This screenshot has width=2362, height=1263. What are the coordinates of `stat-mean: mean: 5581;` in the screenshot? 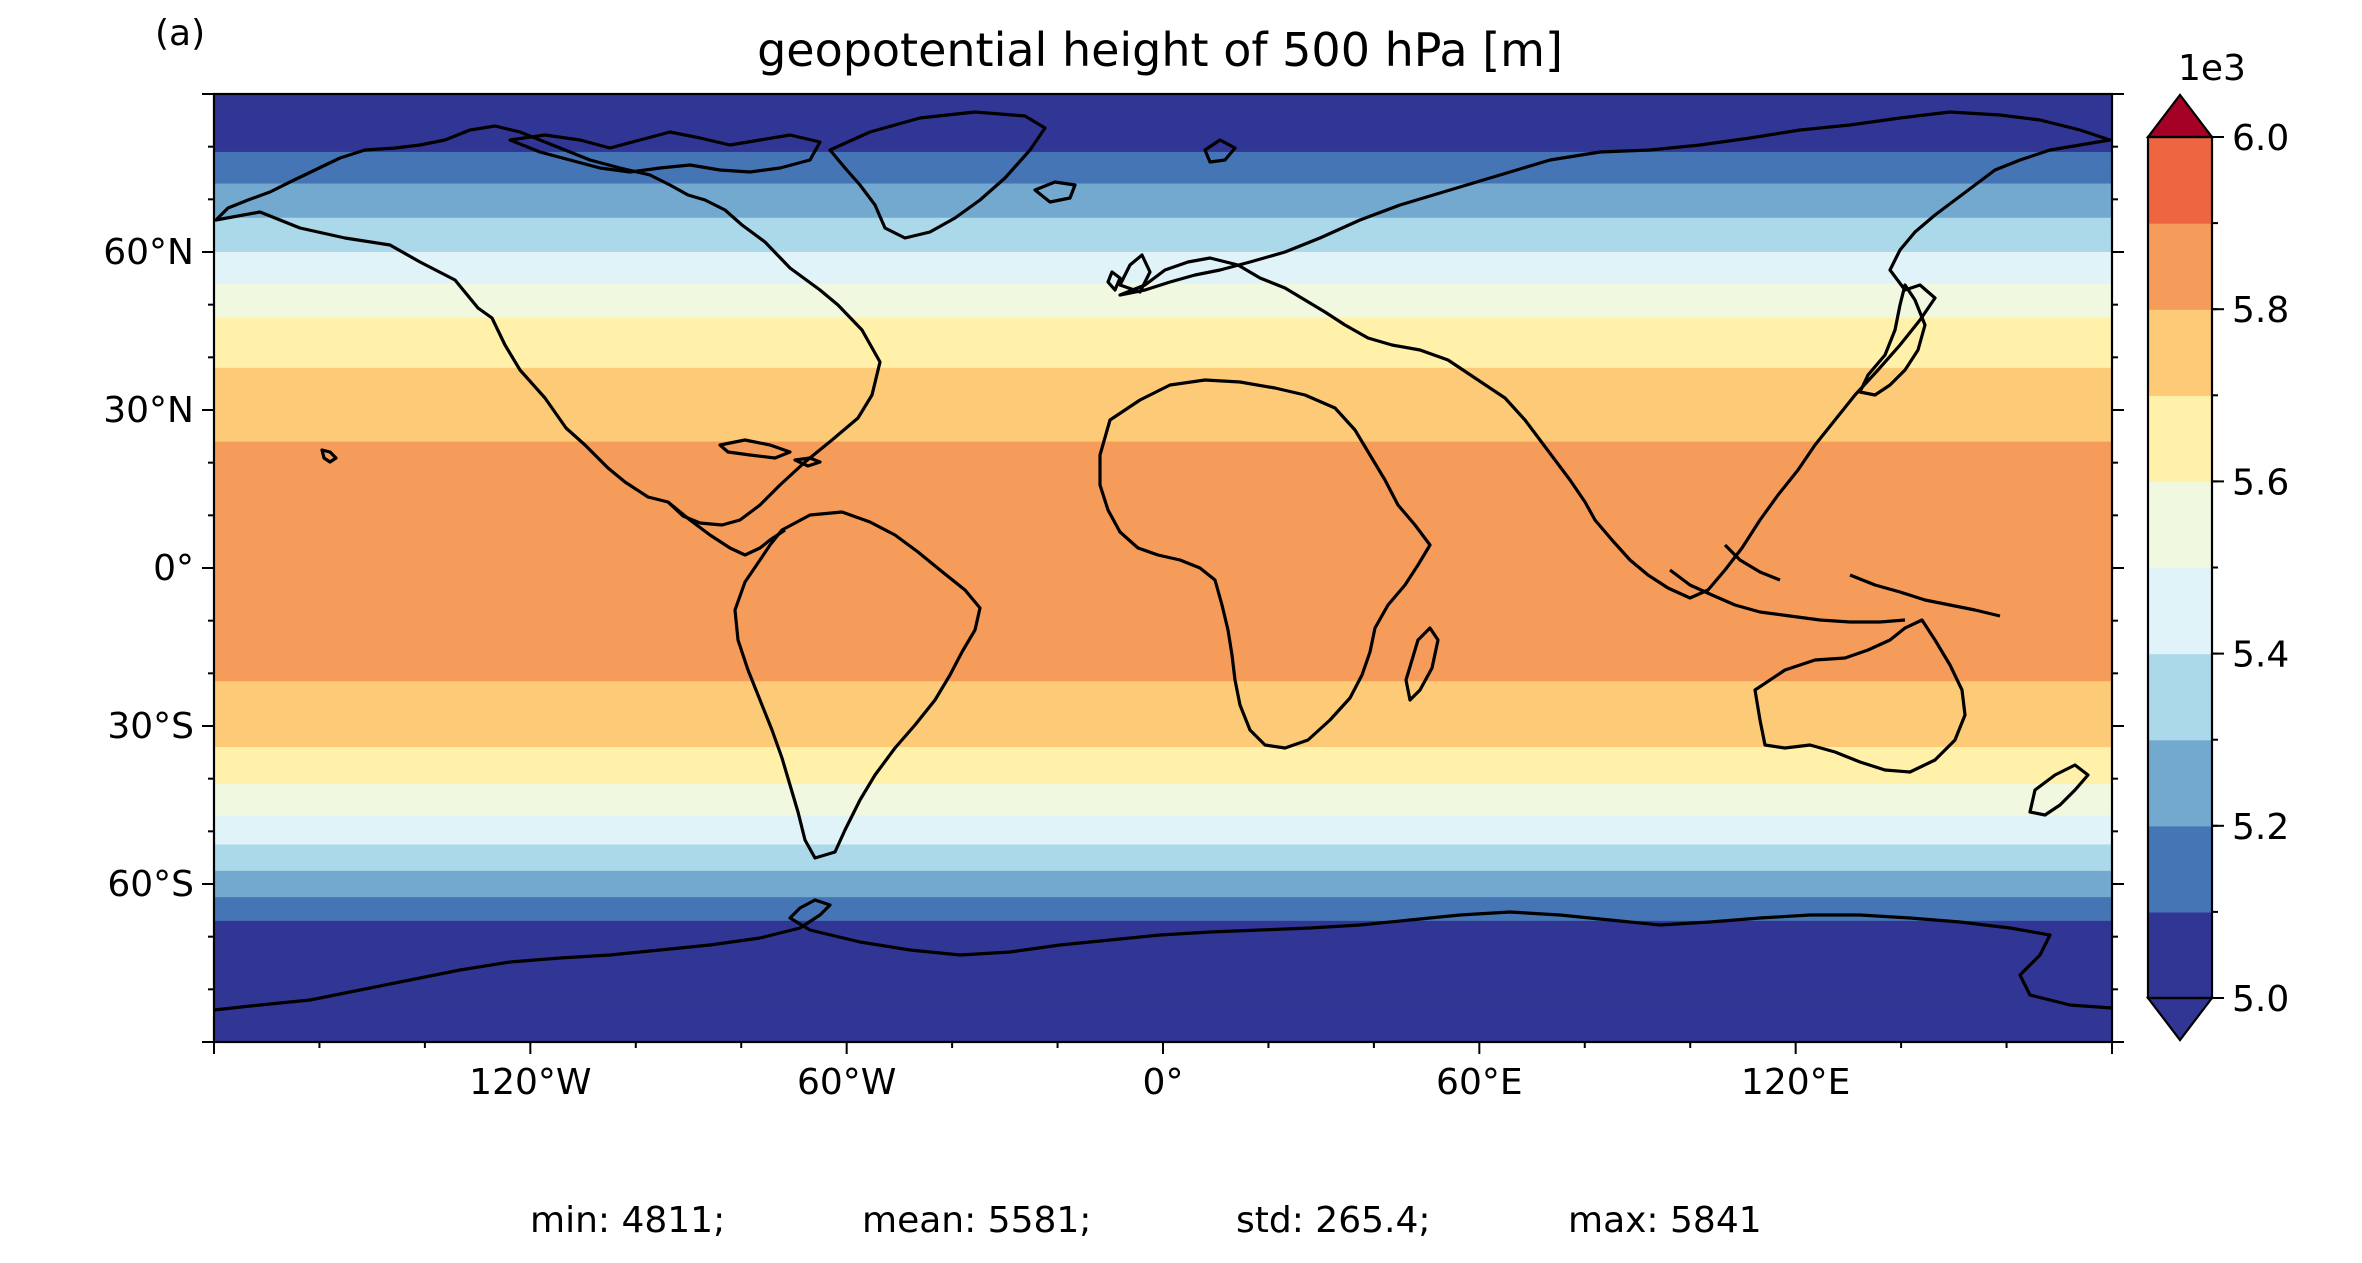 It's located at (977, 1220).